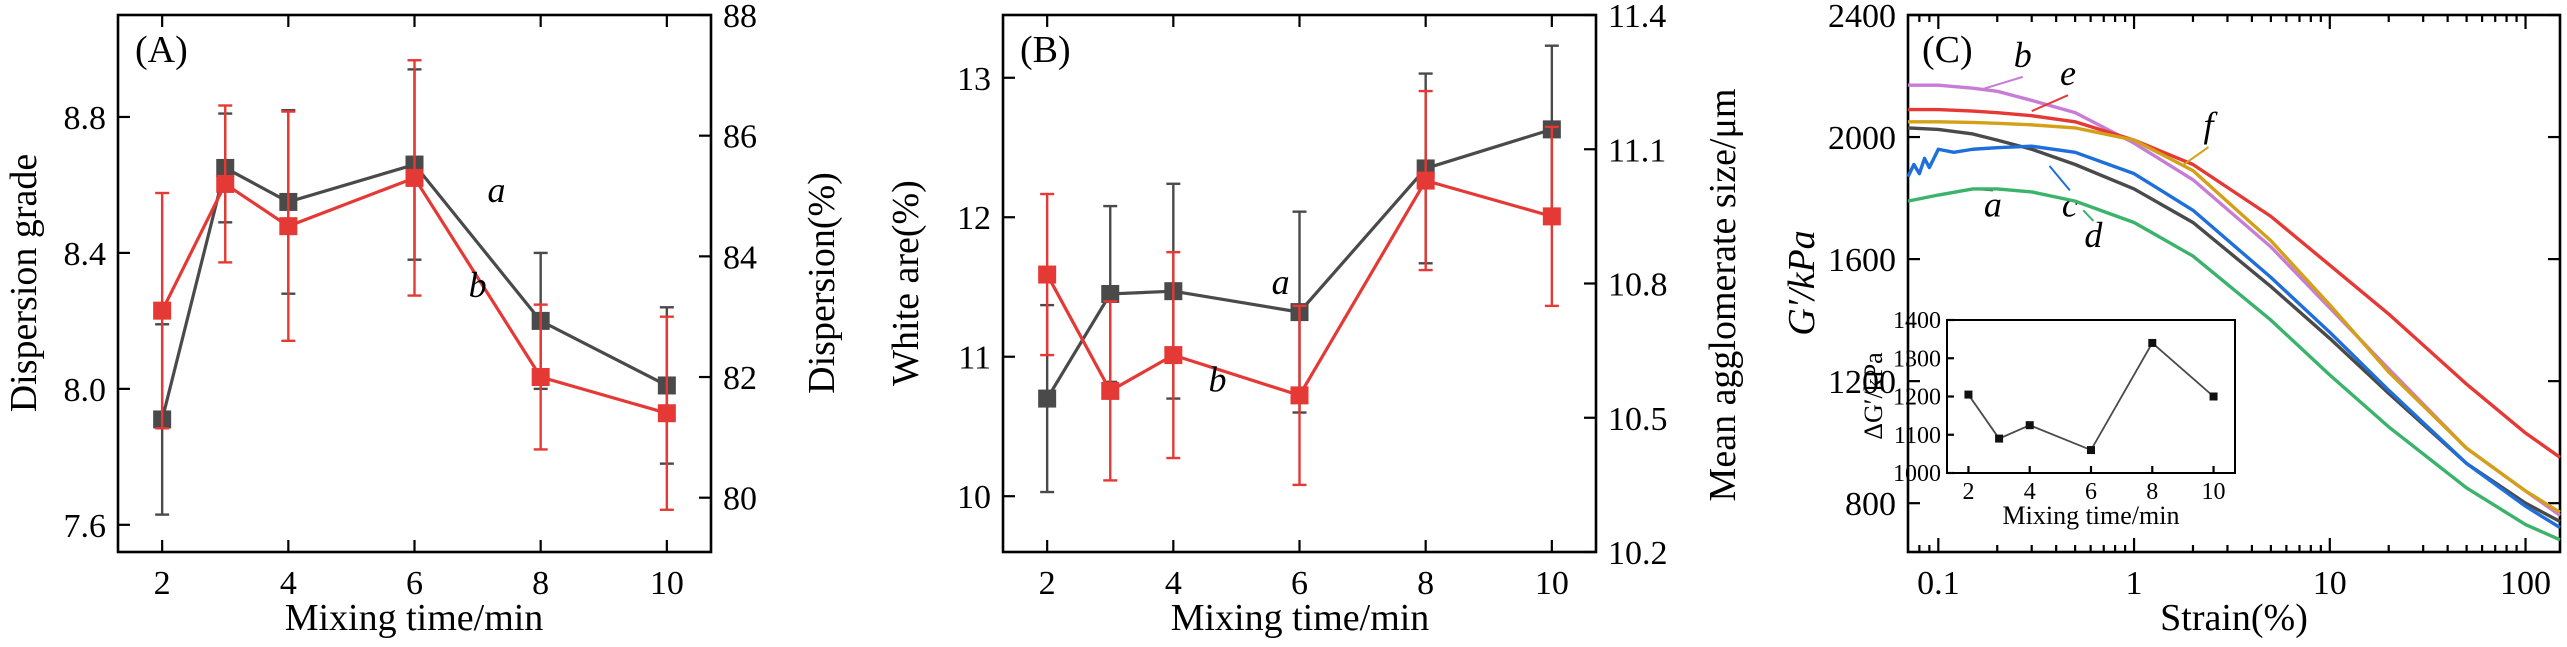 The width and height of the screenshot is (2567, 647). I want to click on inset-ylabel: ΔG′/kPa, so click(1873, 396).